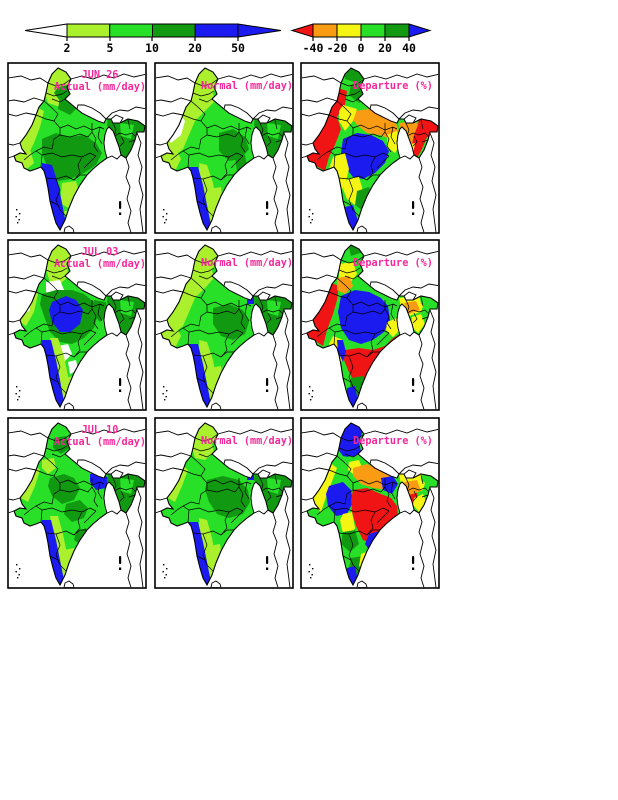  I want to click on departure-colorbar: -40 -20 0 20 40, so click(361, 39).